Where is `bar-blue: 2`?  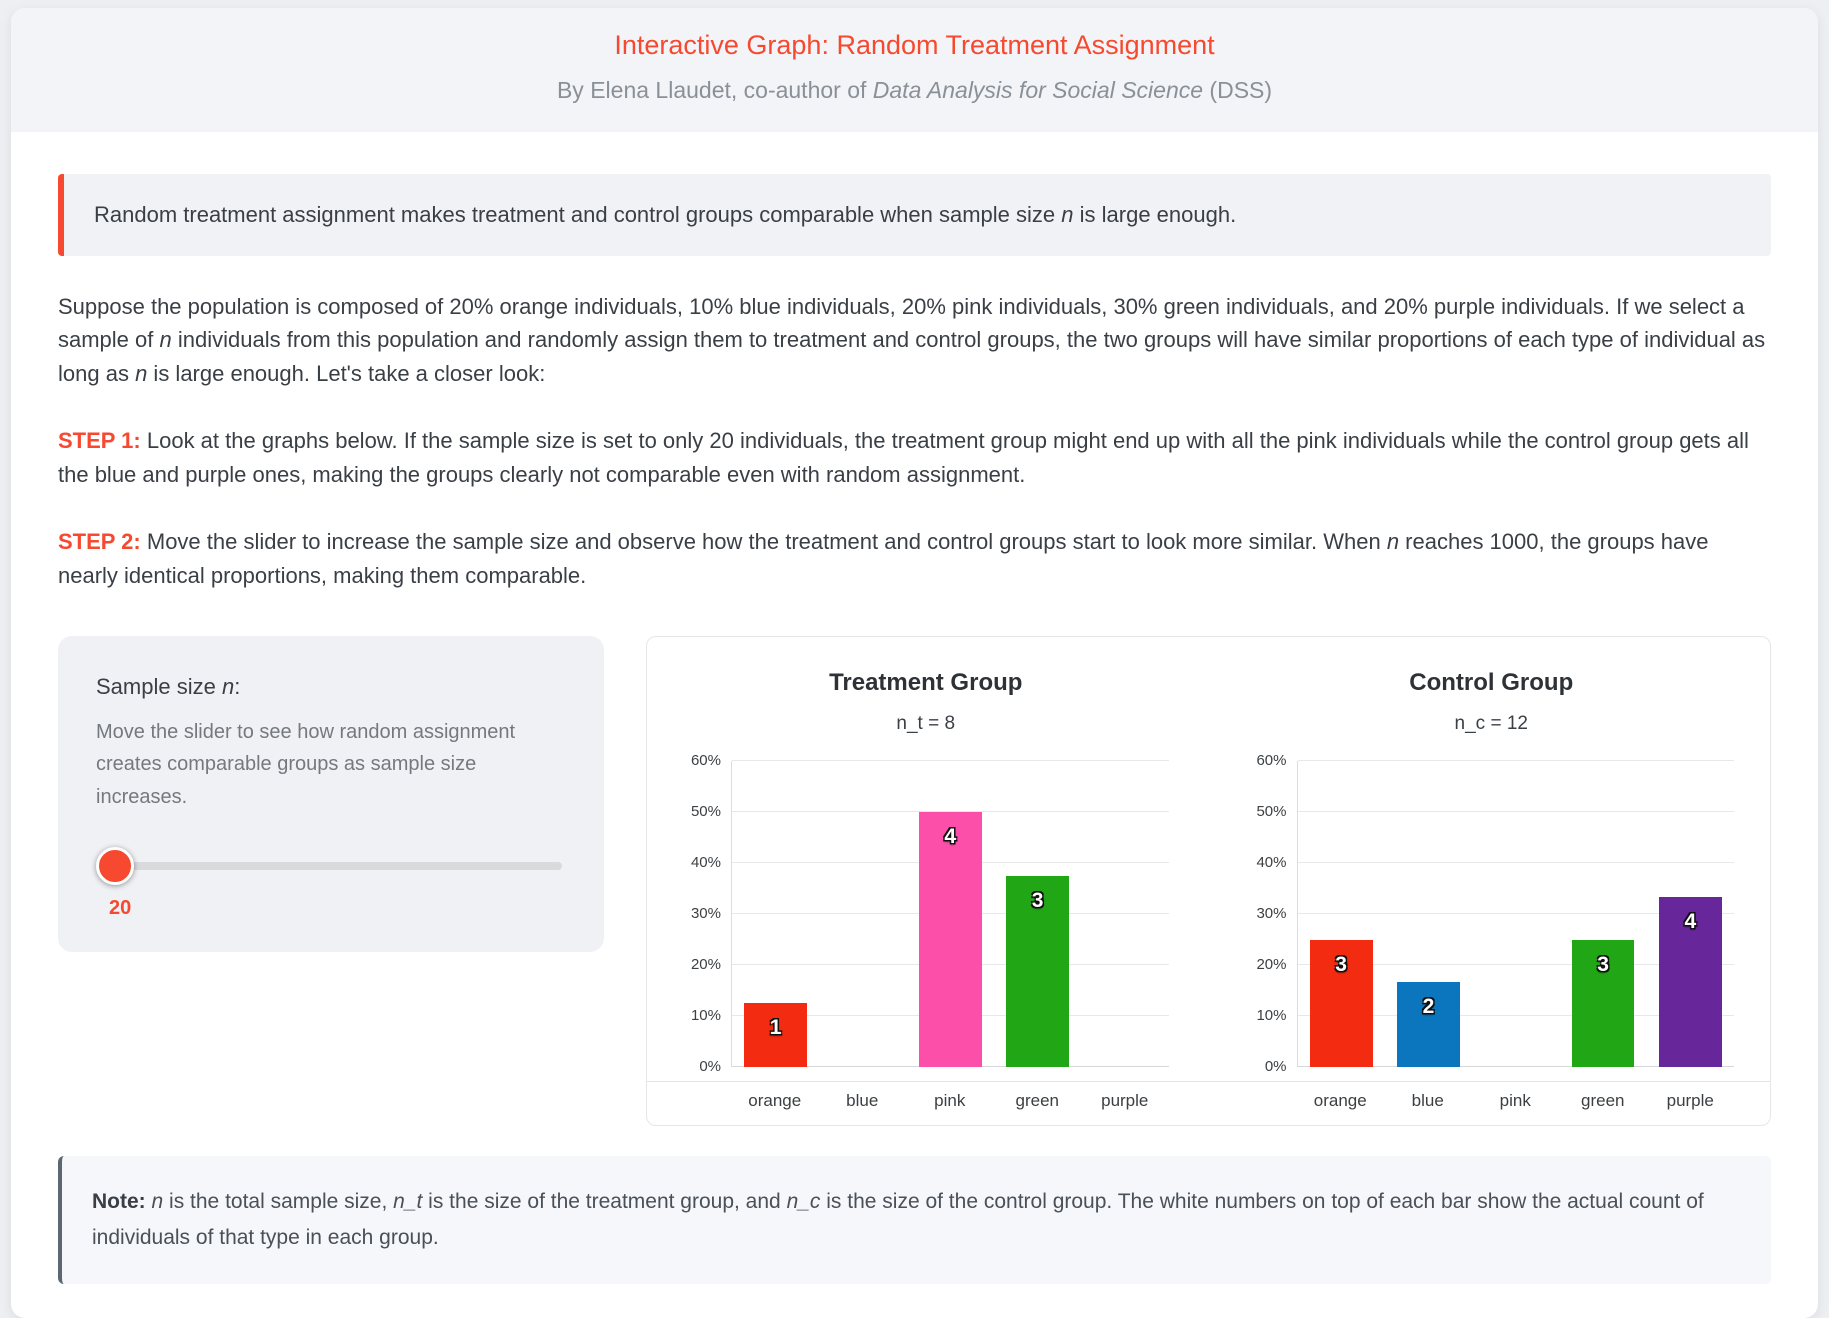
bar-blue: 2 is located at coordinates (1428, 1024).